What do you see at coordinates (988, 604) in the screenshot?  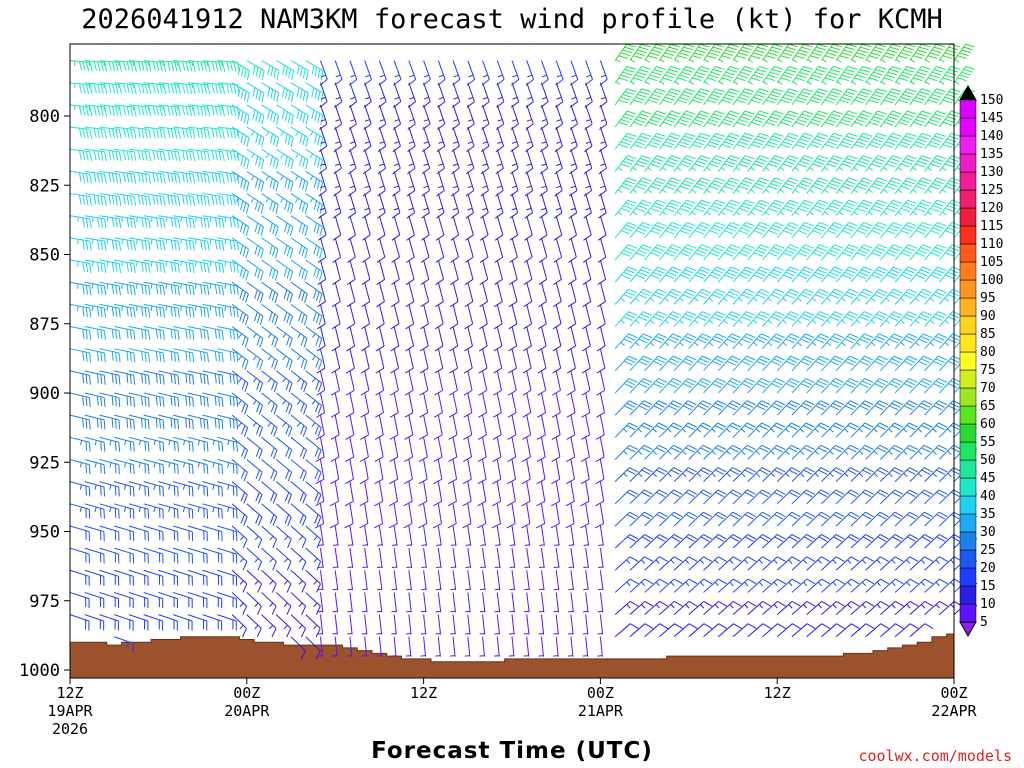 I see `colorbar-label: 10` at bounding box center [988, 604].